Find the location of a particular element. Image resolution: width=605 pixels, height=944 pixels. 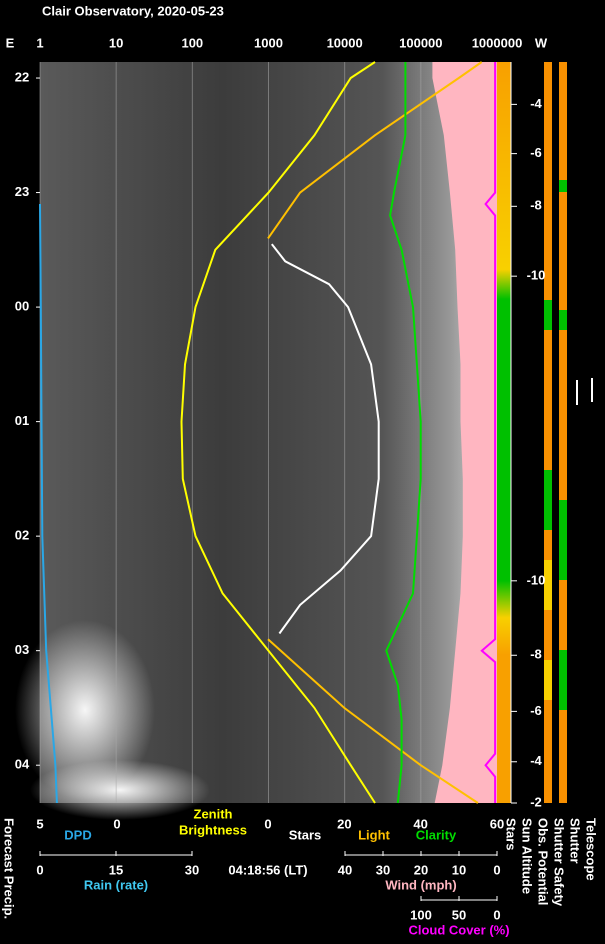

strip-label: Stars is located at coordinates (511, 834).